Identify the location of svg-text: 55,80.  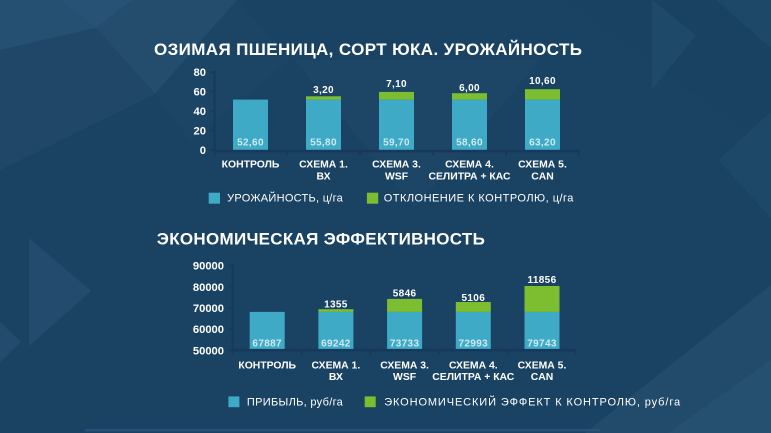
(323, 143).